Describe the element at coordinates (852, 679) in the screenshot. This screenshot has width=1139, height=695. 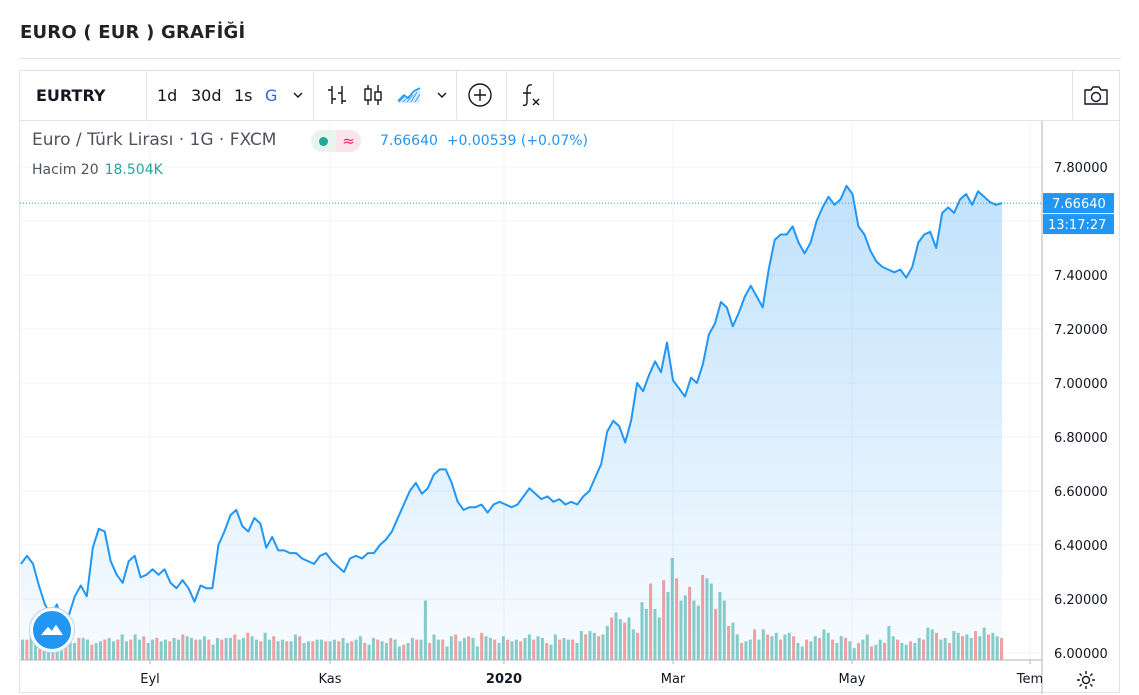
I see `x-tick-label: May` at that location.